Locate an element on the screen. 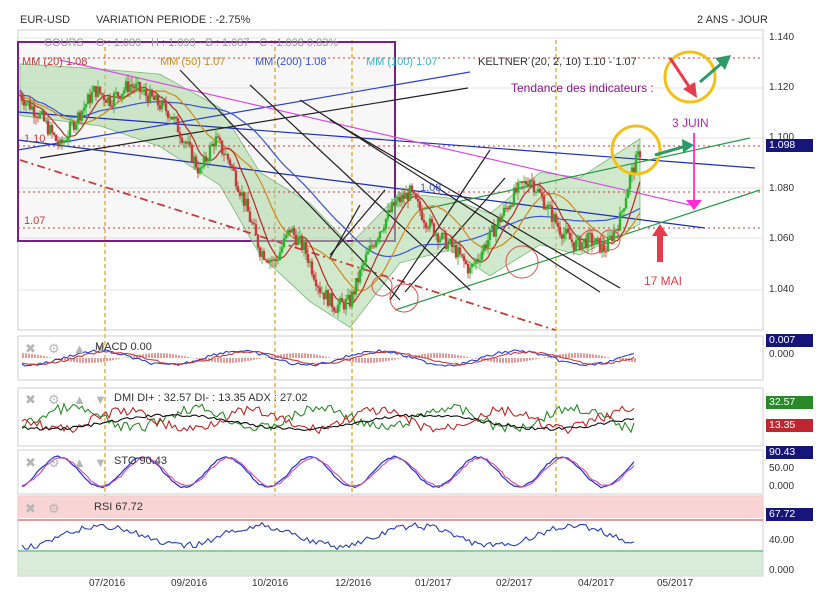  dmi-frame is located at coordinates (390, 417).